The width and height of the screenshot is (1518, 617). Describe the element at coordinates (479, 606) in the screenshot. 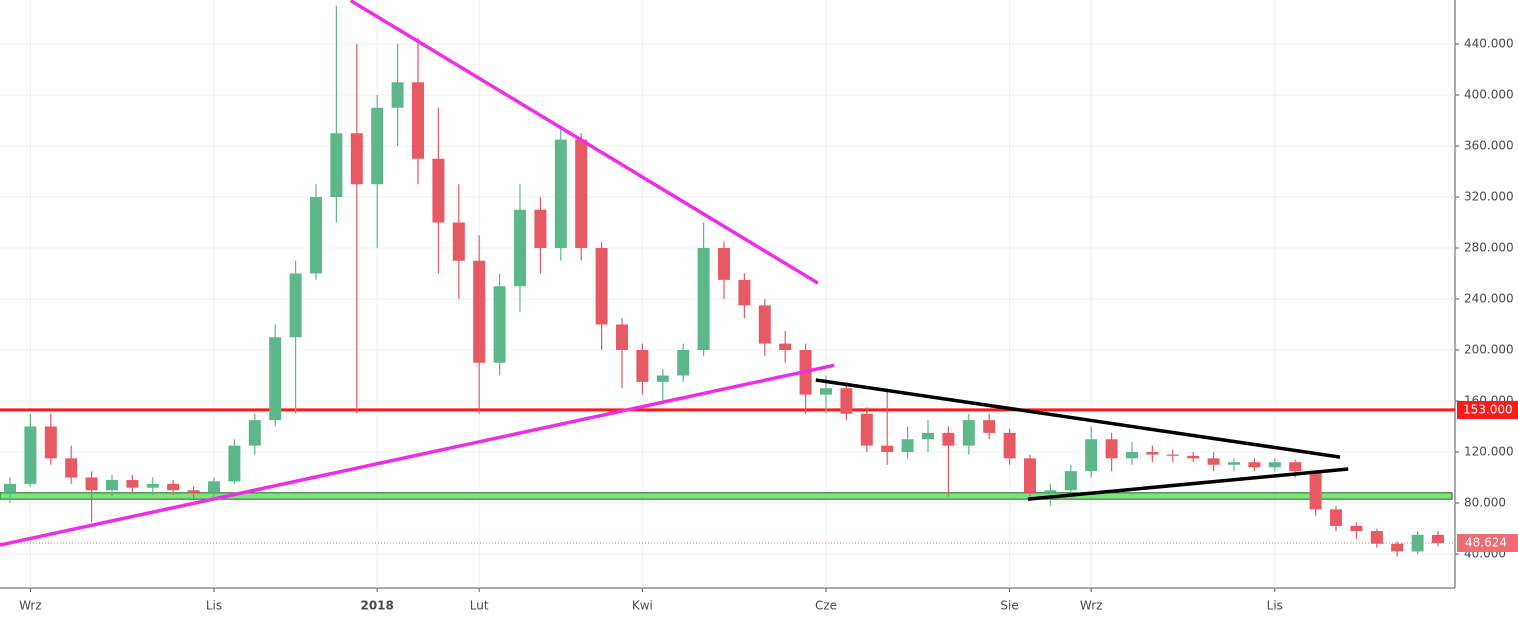

I see `x-tick-label: Lut` at that location.